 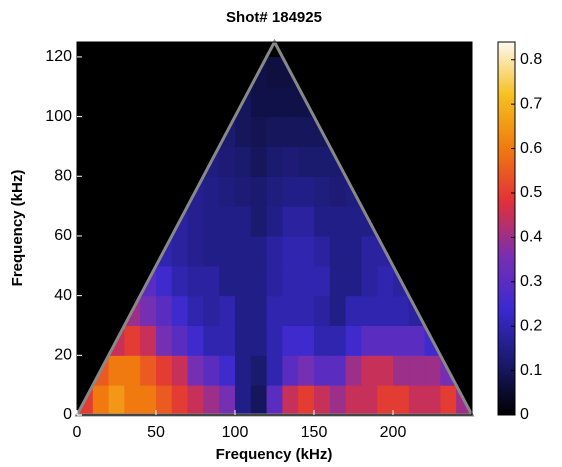 I want to click on colorbar-tick-label: 0.8, so click(x=531, y=59).